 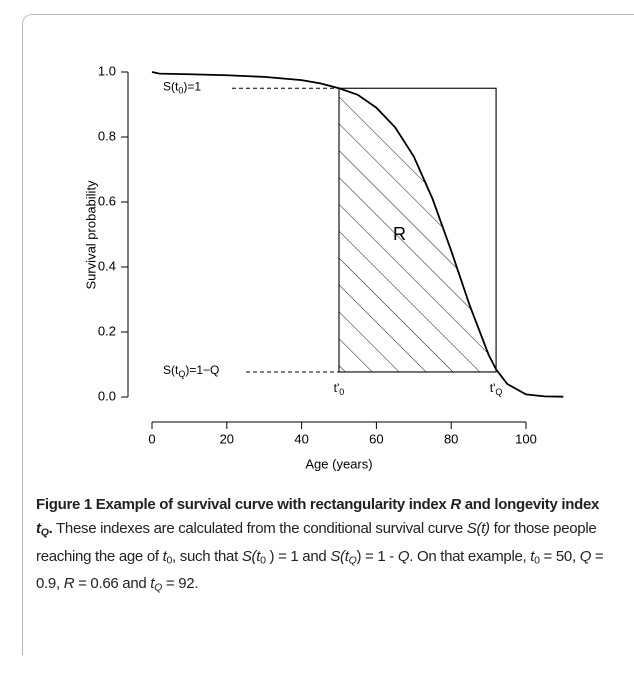 I want to click on caption-run: = 50,, so click(x=559, y=556).